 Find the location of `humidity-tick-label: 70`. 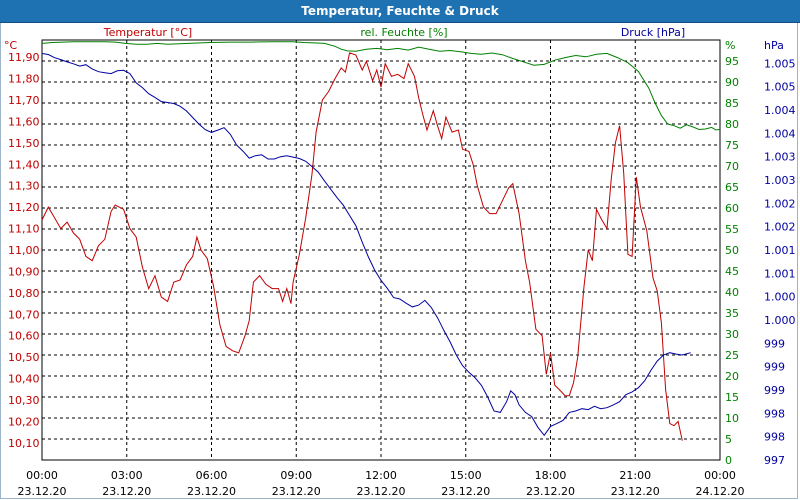

humidity-tick-label: 70 is located at coordinates (732, 166).